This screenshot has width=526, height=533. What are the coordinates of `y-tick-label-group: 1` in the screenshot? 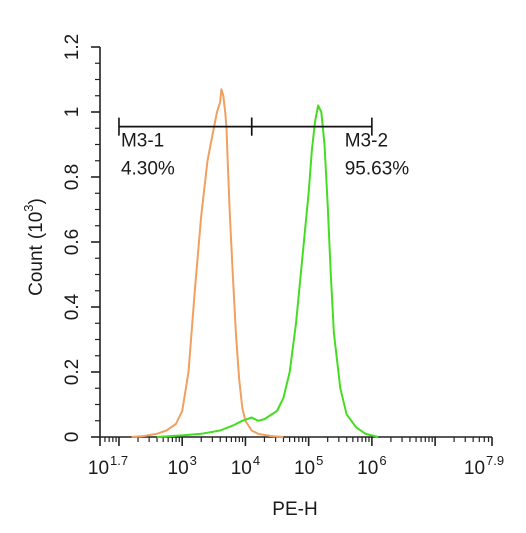 It's located at (72, 112).